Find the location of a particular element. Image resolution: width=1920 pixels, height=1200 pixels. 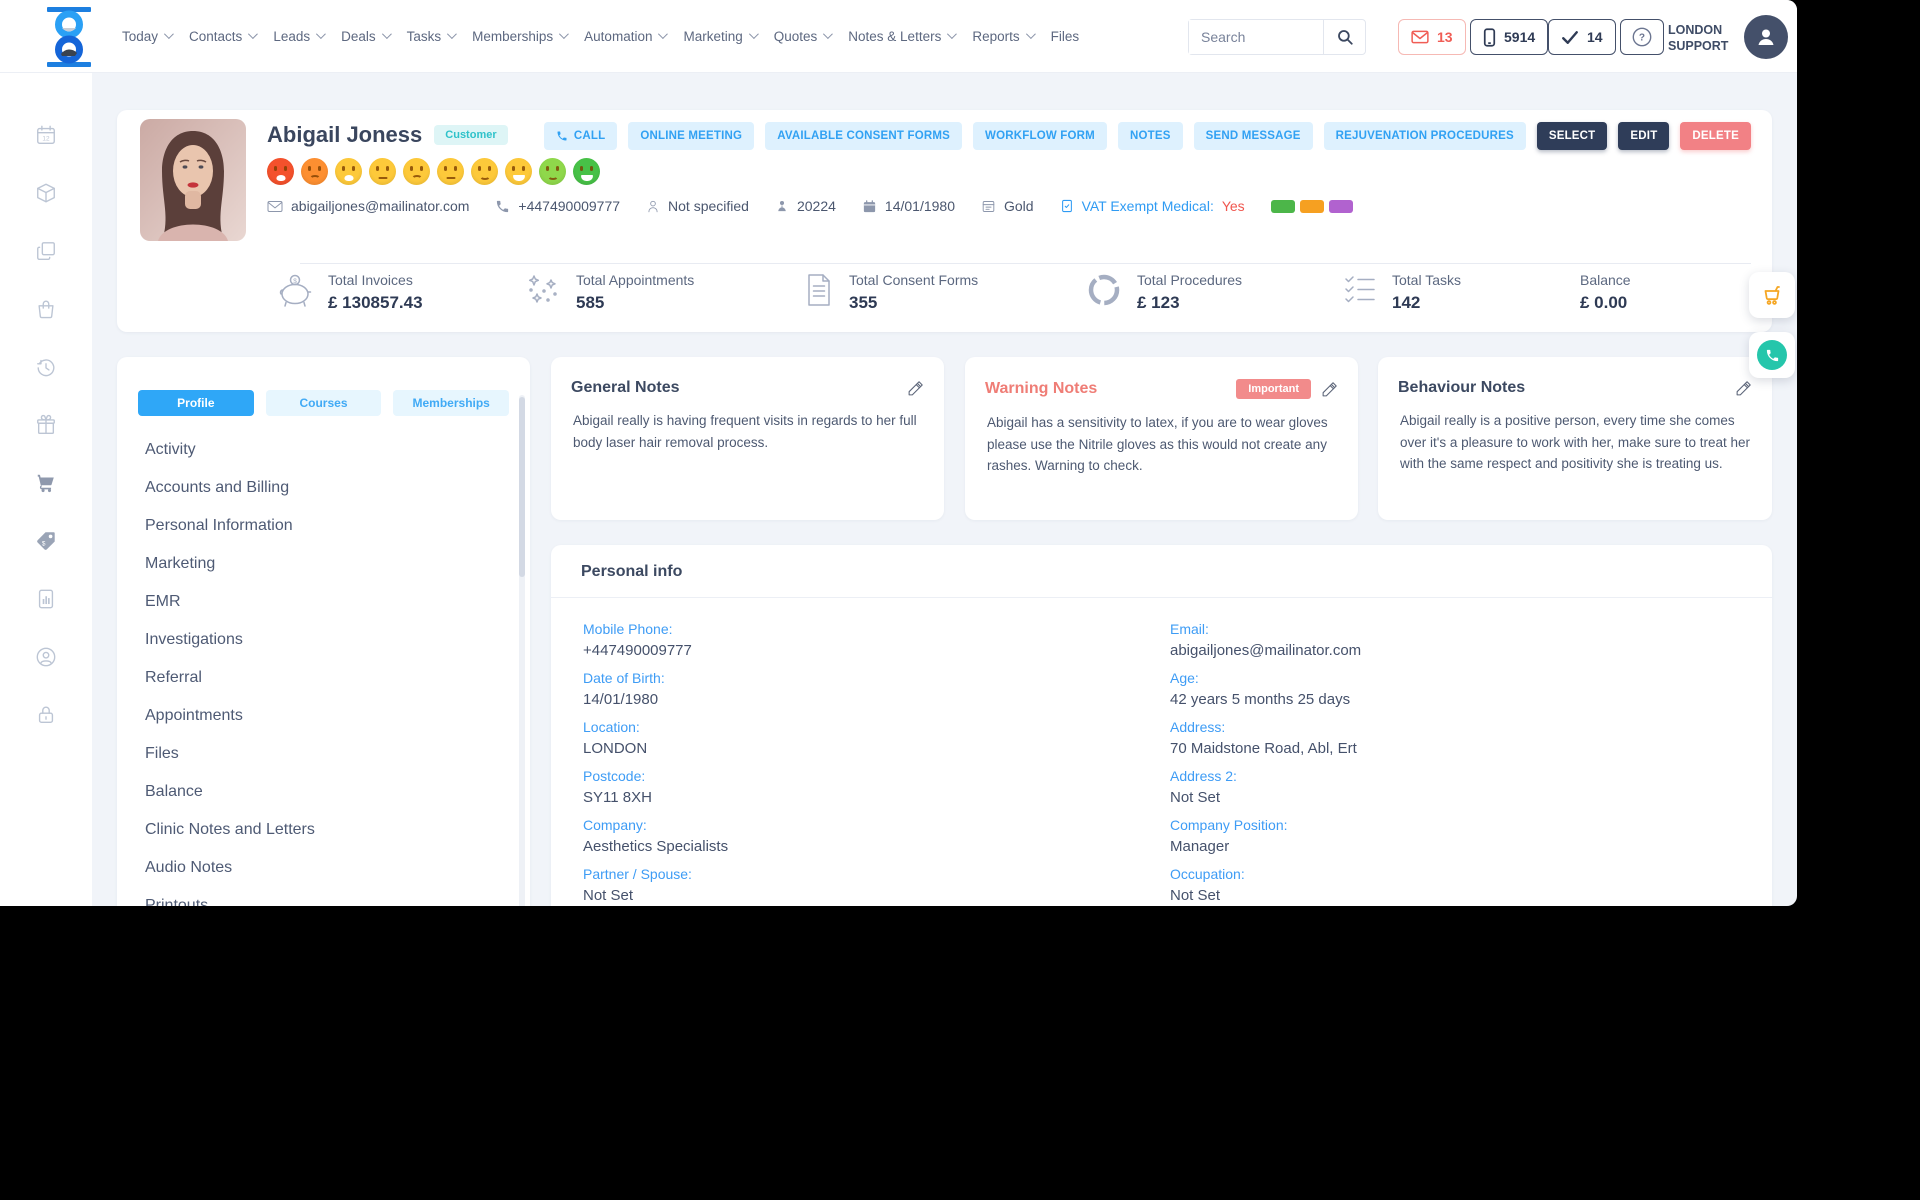

profile-menu-item: EMR is located at coordinates (163, 601).